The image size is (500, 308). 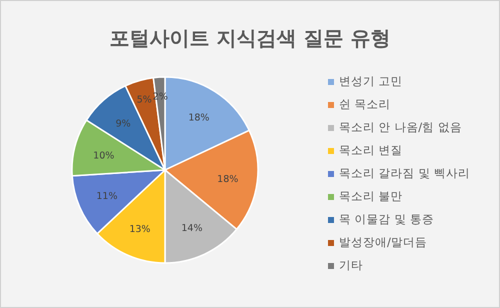 I want to click on data-label: 9%, so click(x=123, y=124).